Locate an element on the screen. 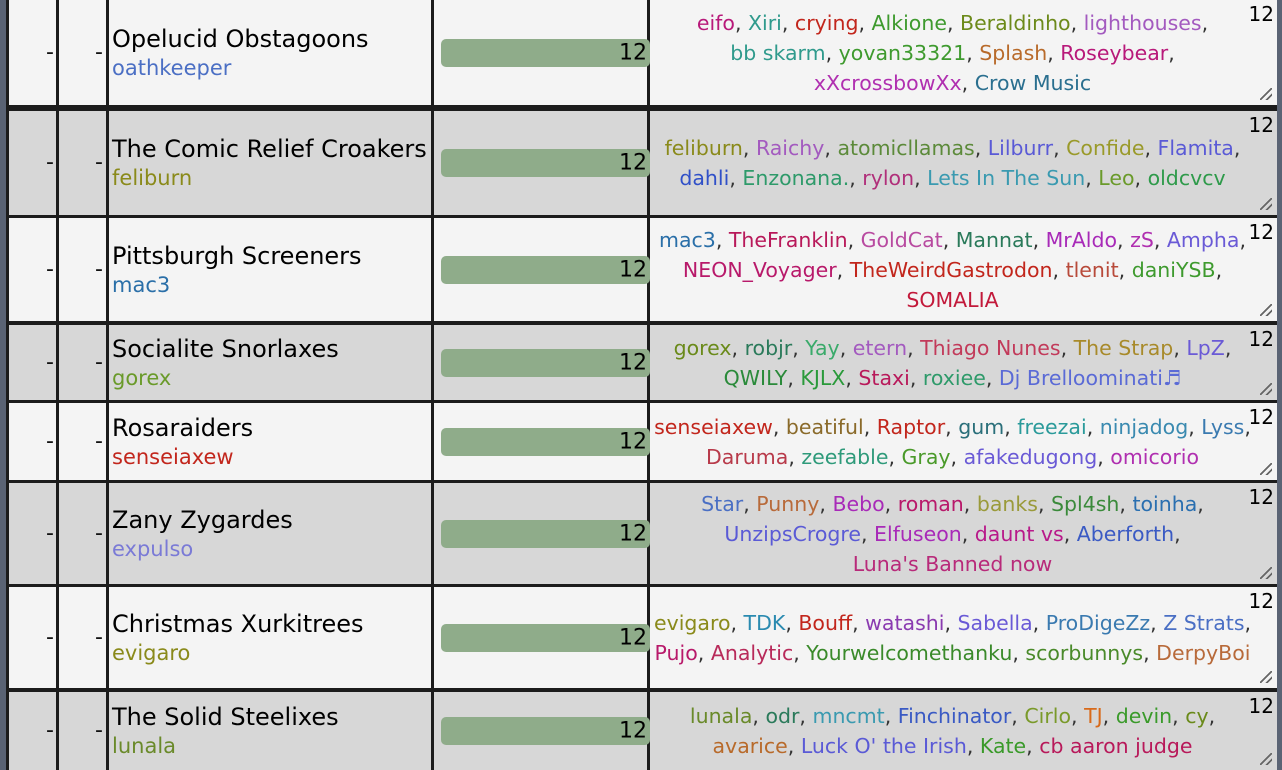  roster-member: Kate is located at coordinates (1003, 746).